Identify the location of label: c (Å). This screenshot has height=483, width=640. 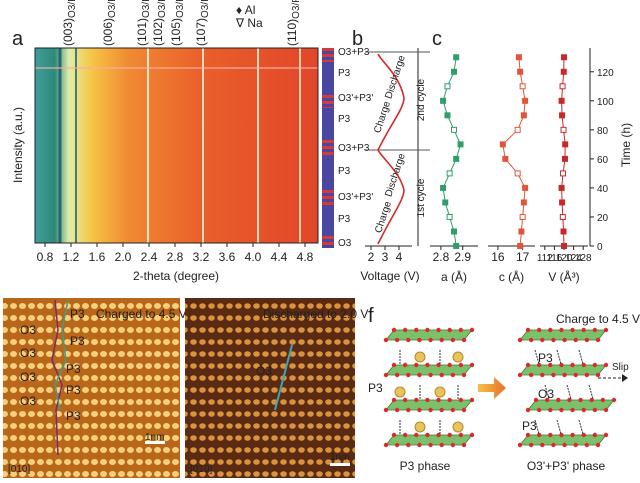
(511, 276).